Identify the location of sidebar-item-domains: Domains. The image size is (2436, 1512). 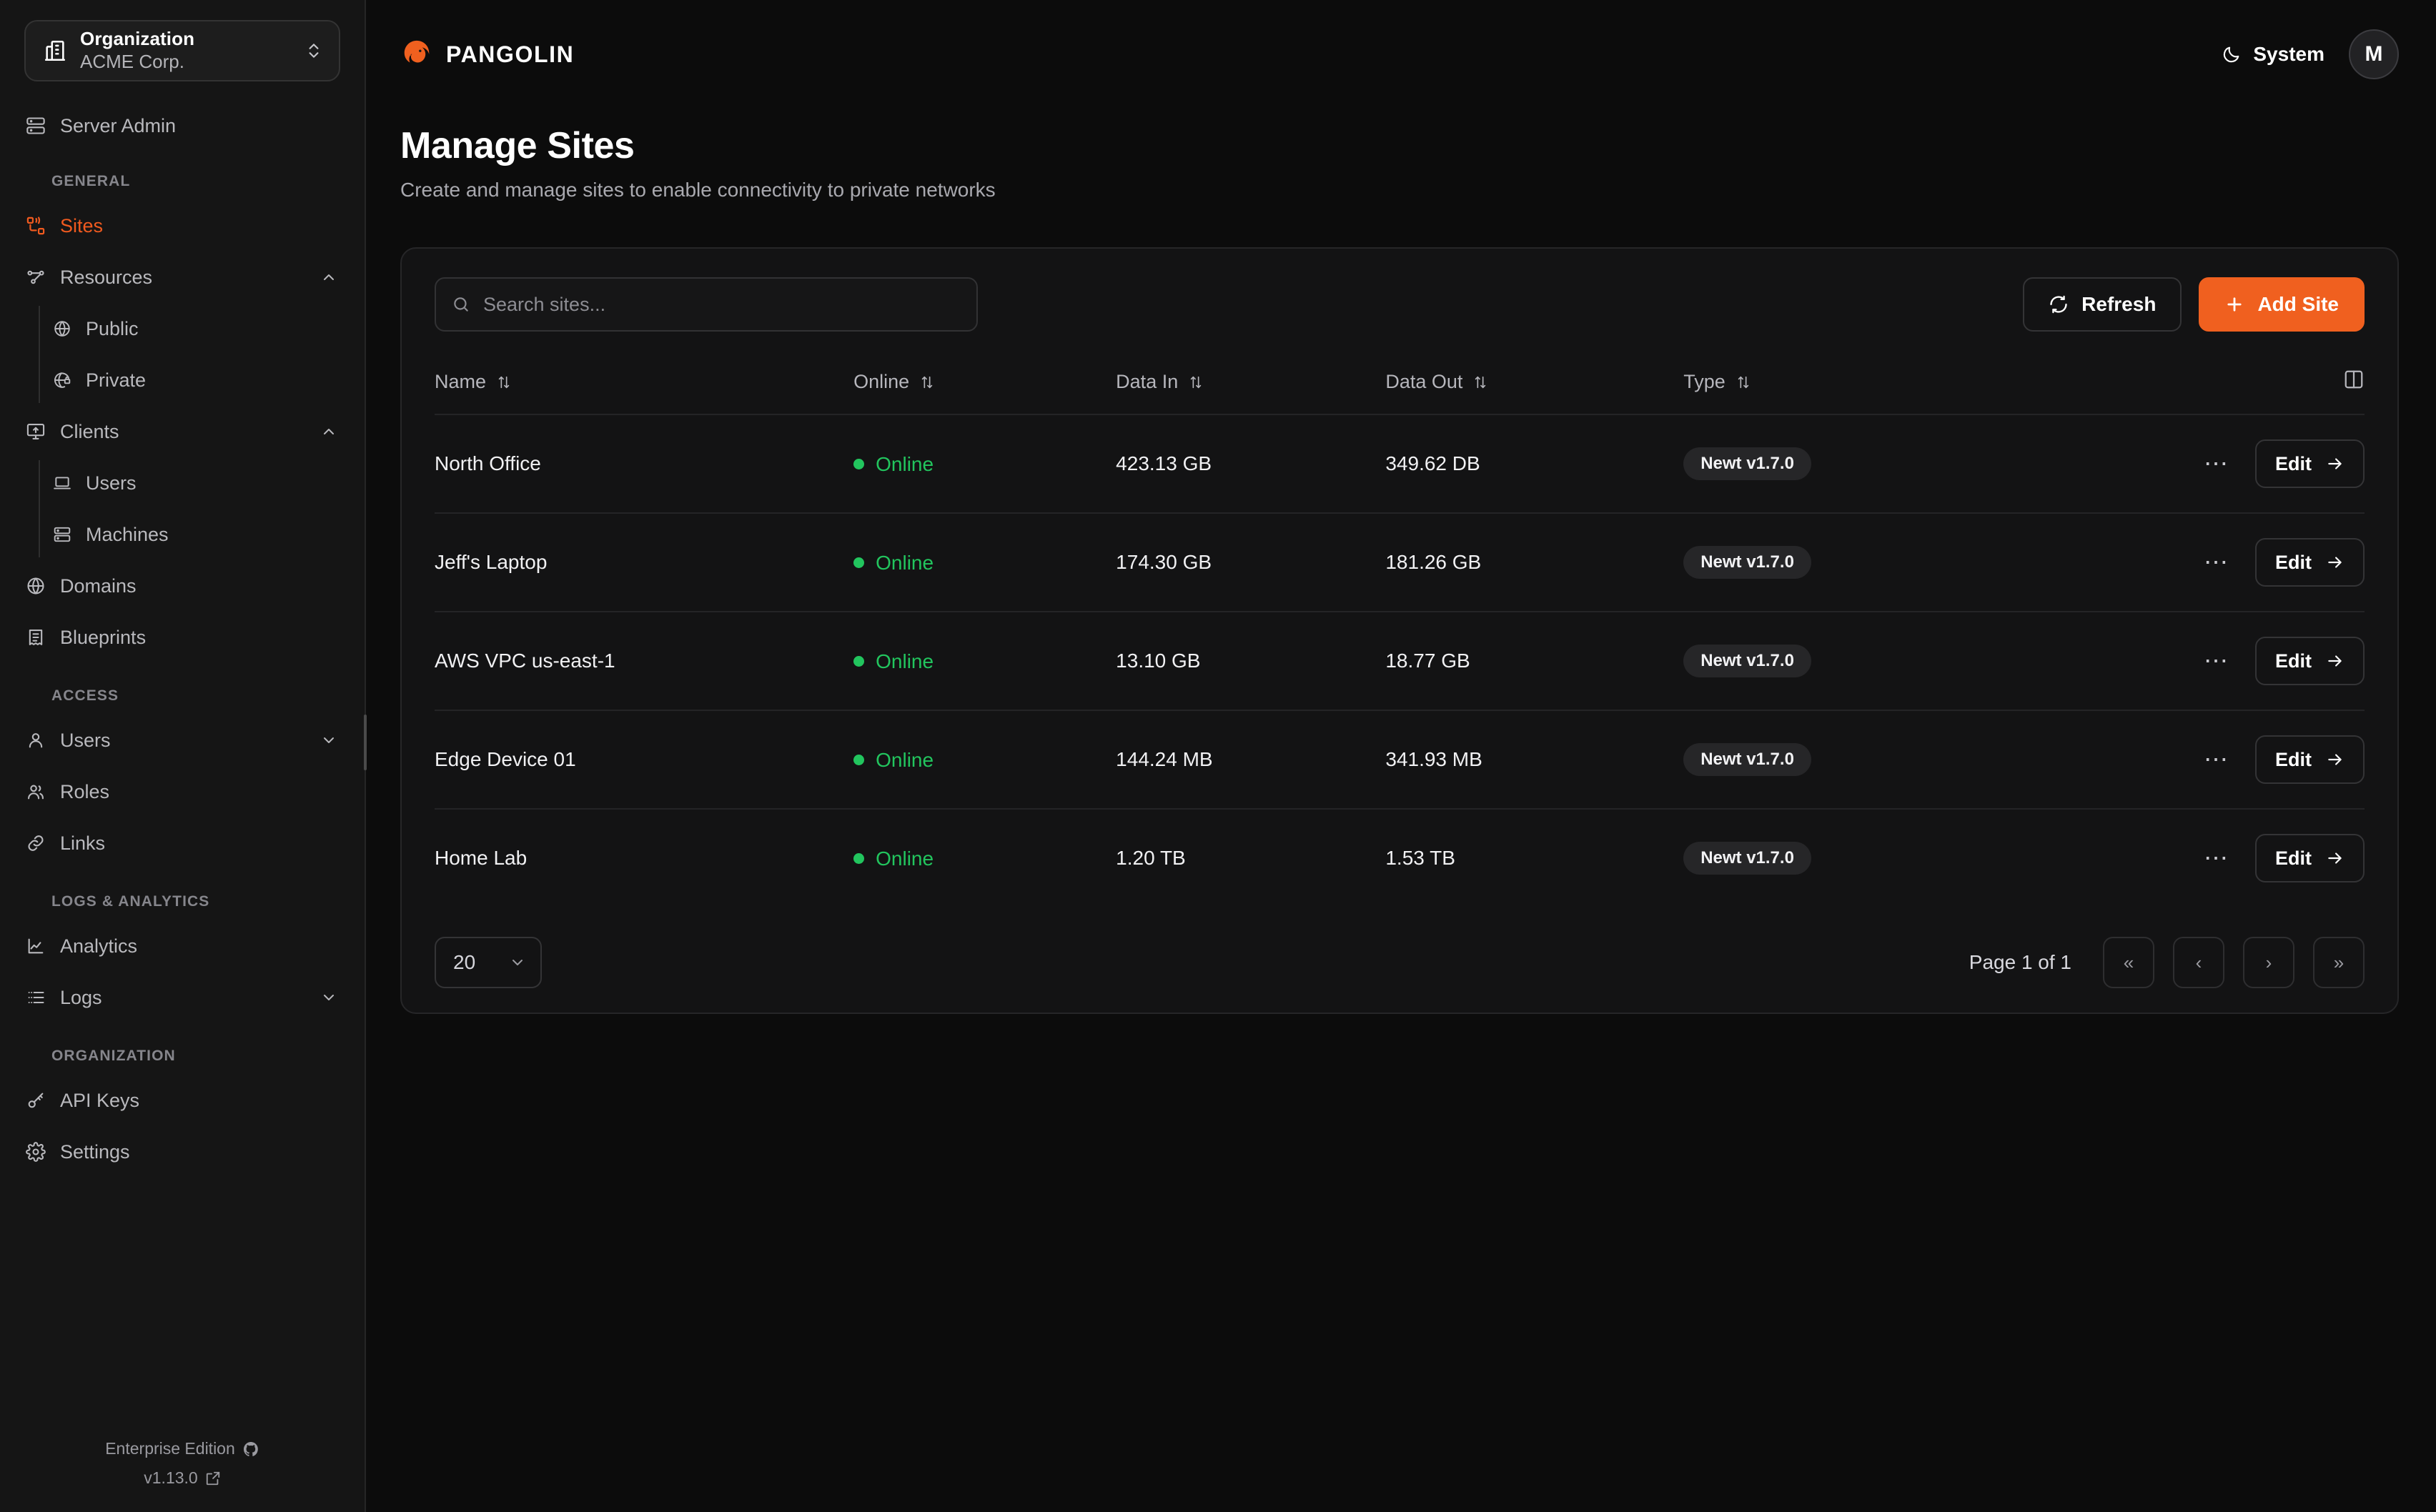
(182, 586).